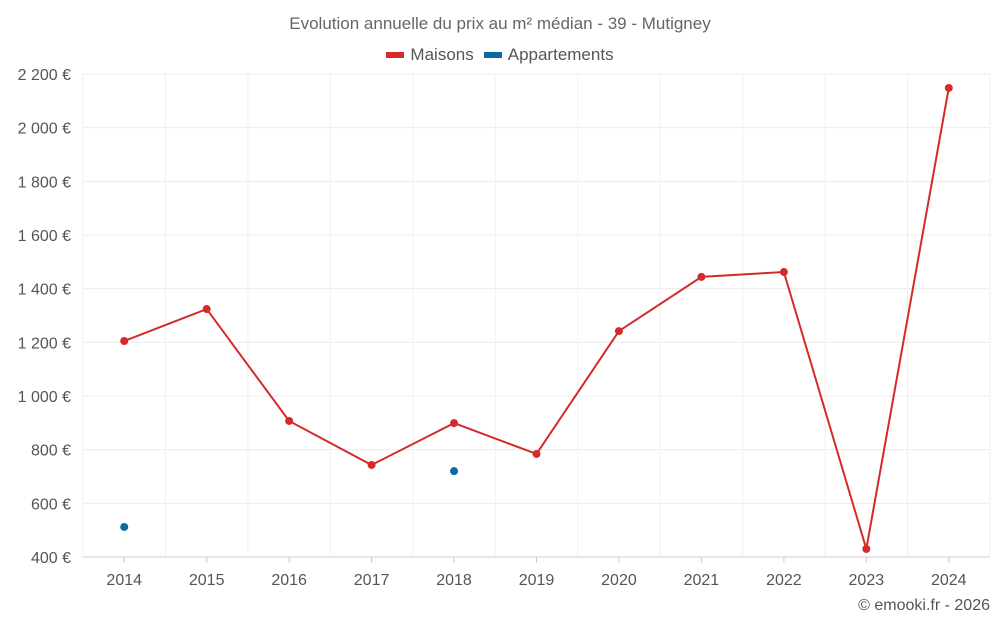  I want to click on data-point-maisons-2015, so click(206, 309).